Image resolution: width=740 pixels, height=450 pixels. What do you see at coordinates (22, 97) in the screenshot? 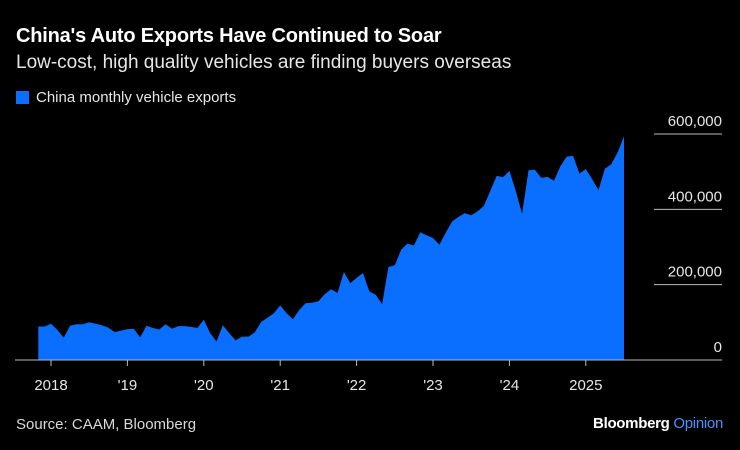
I see `legend-swatch` at bounding box center [22, 97].